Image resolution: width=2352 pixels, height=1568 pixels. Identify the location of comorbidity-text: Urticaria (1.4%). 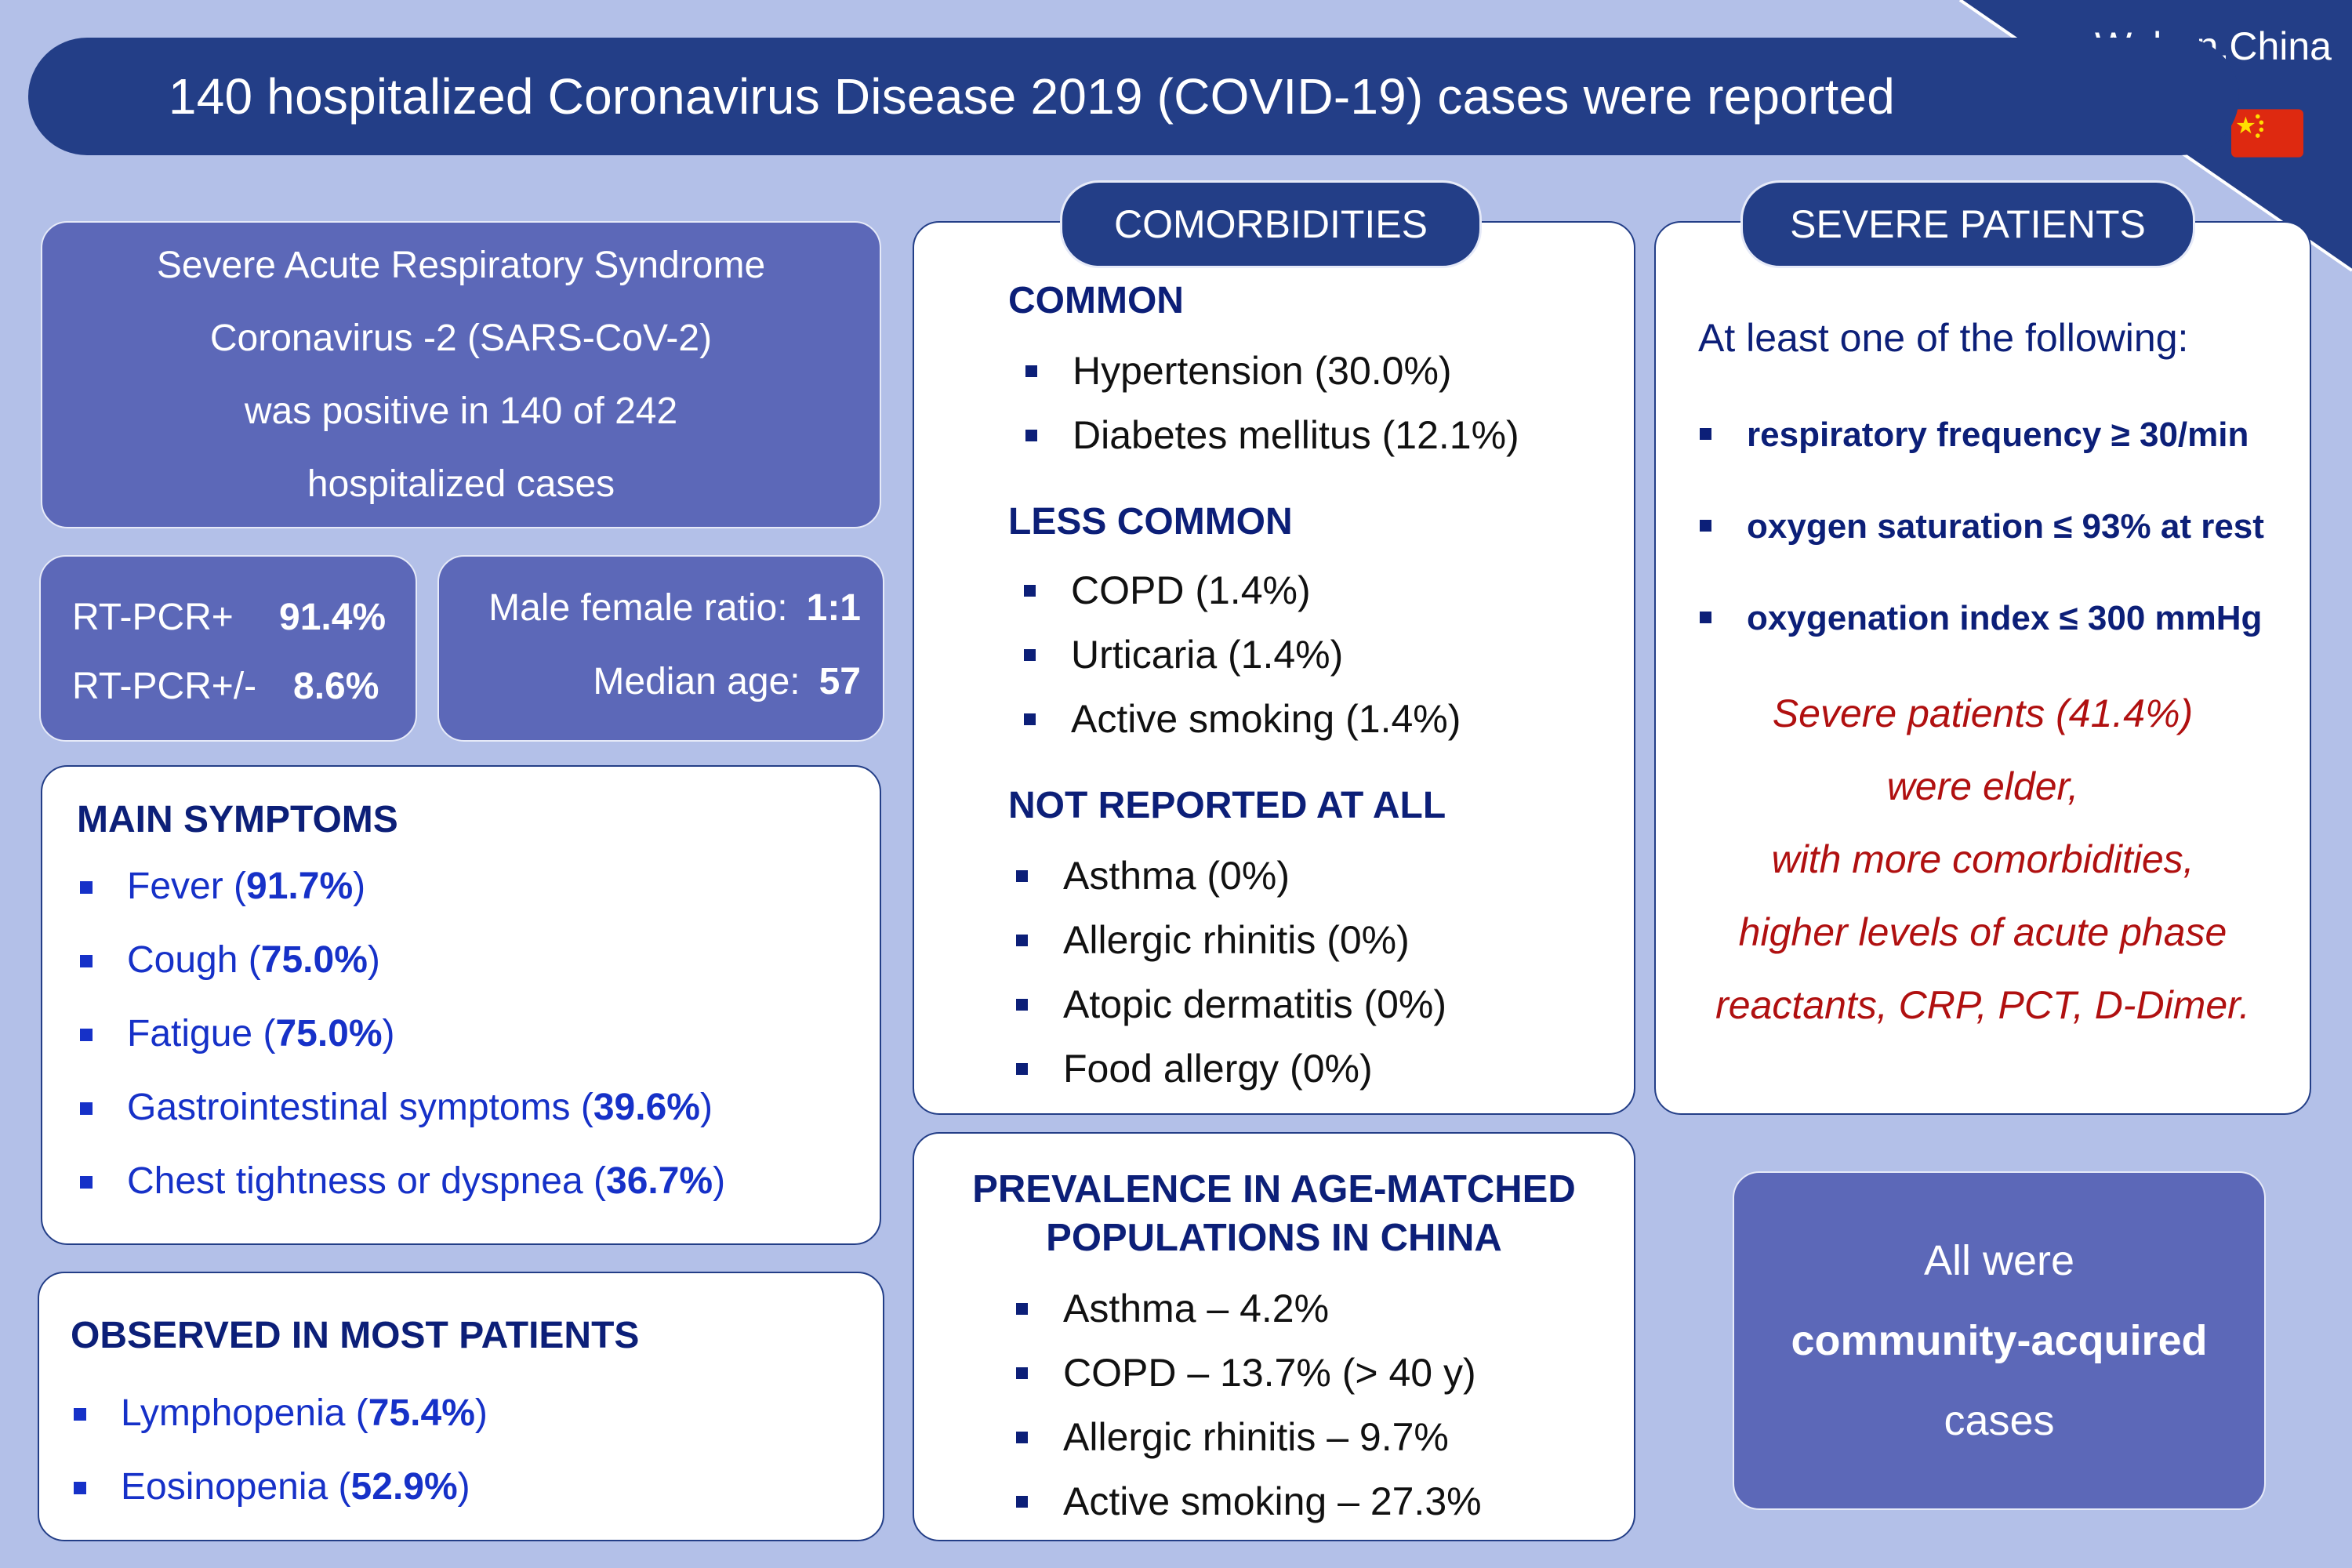
(1207, 655).